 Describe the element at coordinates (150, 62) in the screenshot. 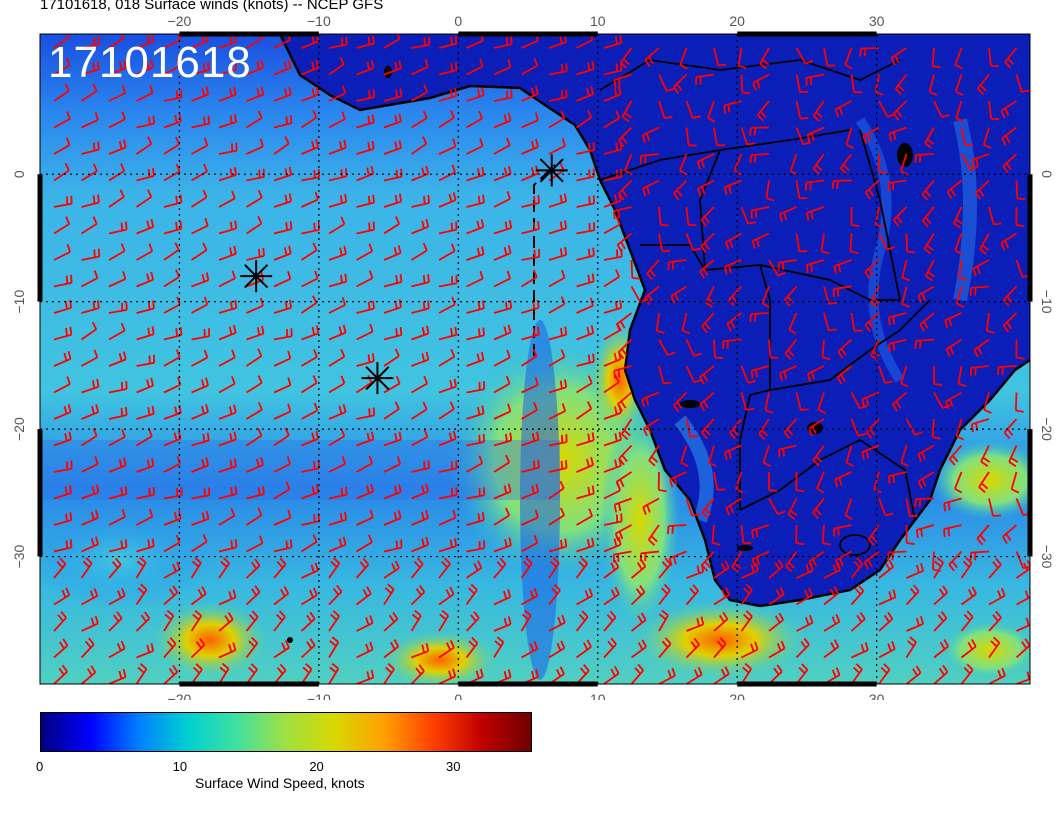

I see `date-stamp: 17101618` at that location.